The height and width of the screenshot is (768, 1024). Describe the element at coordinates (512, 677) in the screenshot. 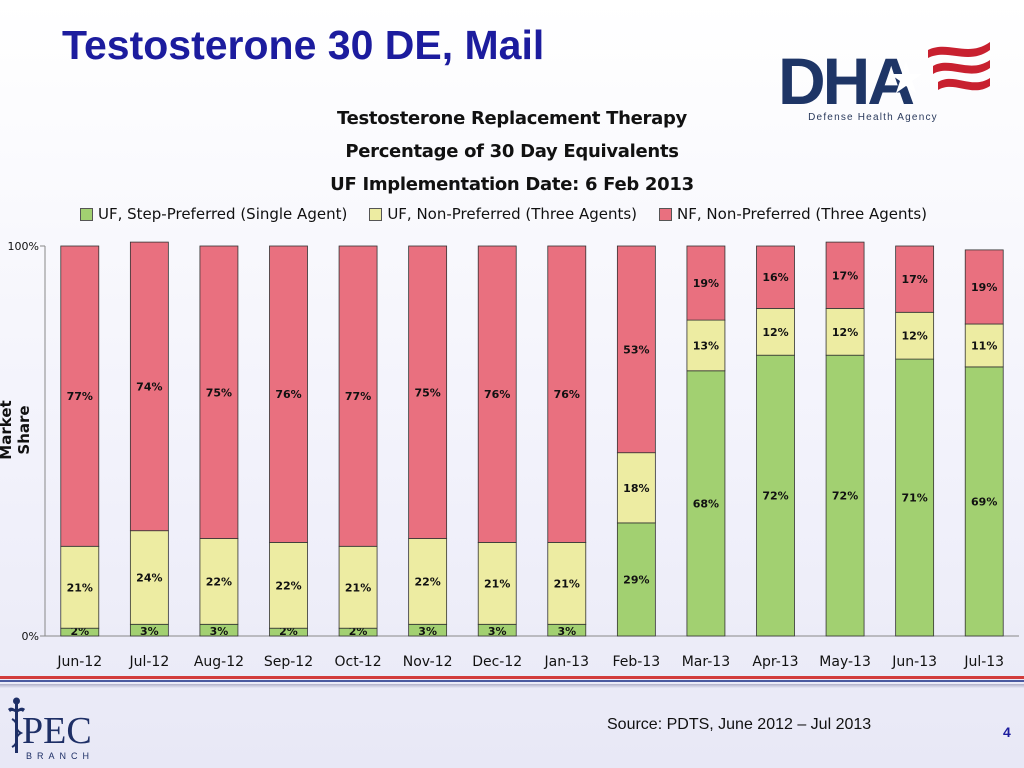

I see `footer-divider-red` at that location.